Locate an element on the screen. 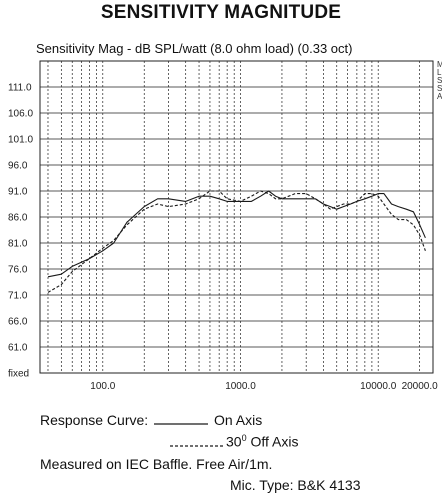 The width and height of the screenshot is (442, 498). legend-solid-line-swatch is located at coordinates (181, 421).